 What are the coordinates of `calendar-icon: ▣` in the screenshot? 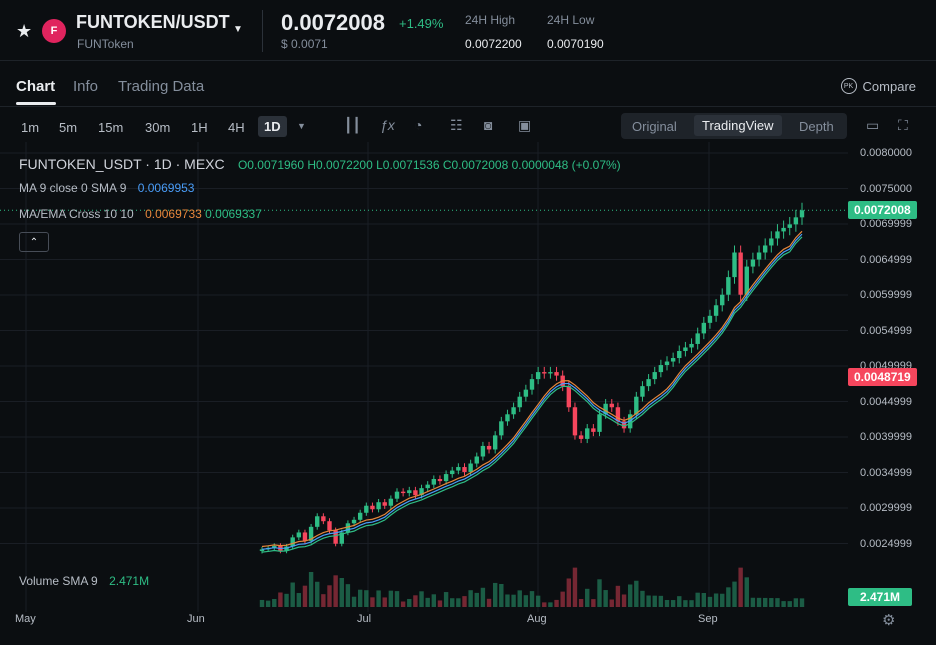 It's located at (525, 125).